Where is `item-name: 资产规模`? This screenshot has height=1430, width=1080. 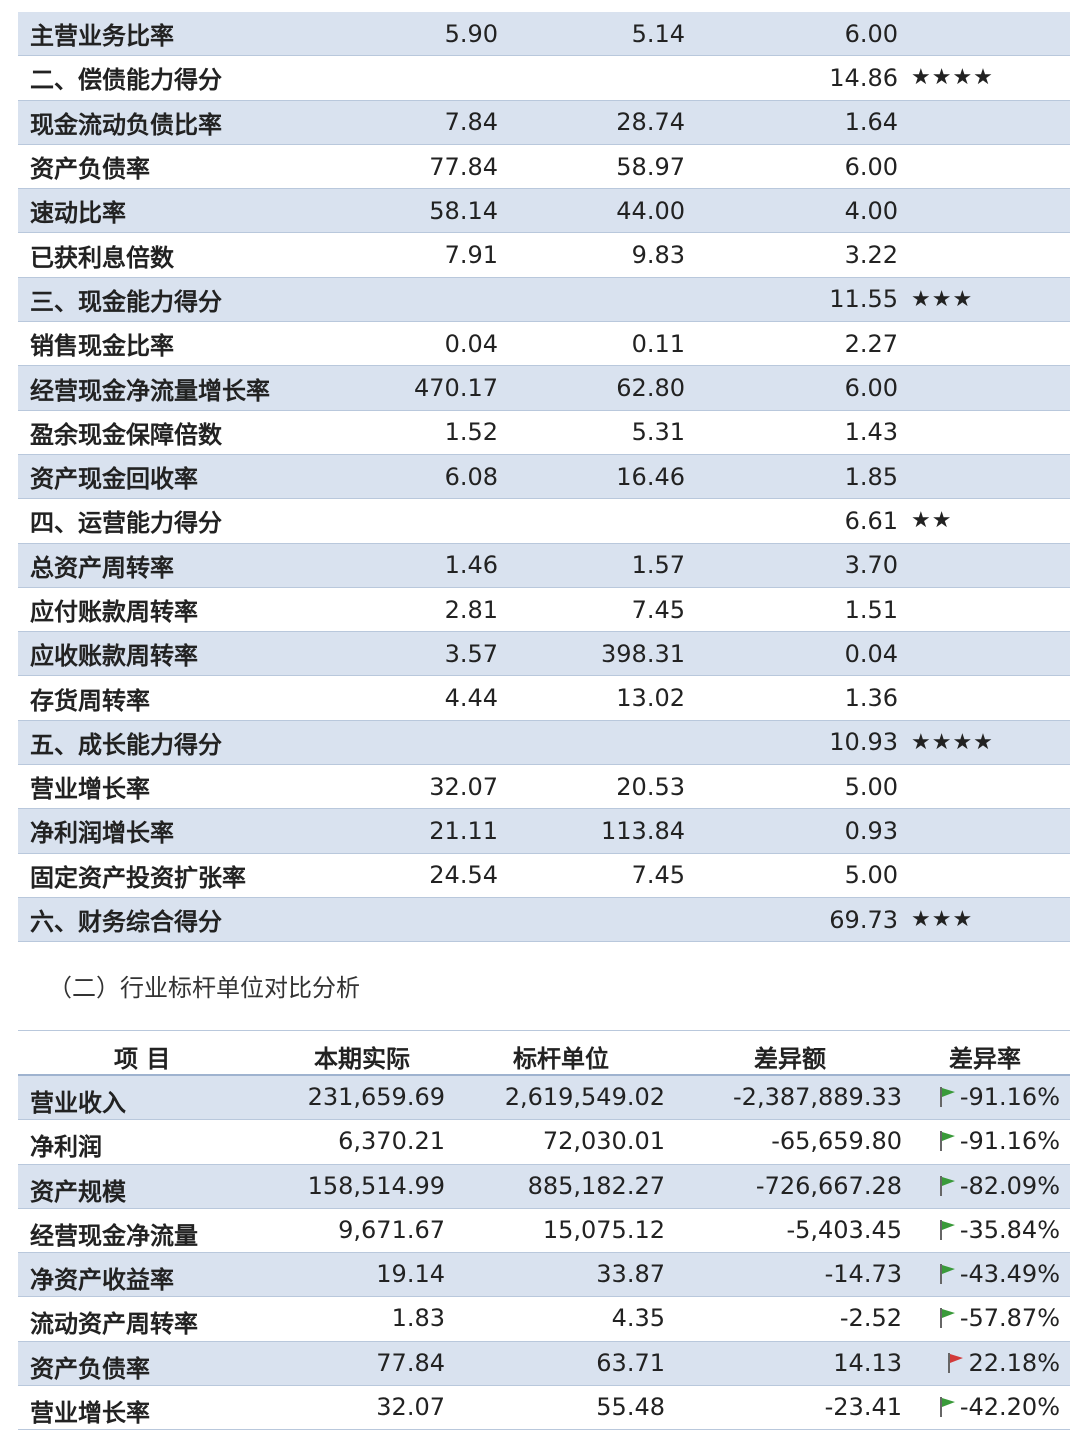
item-name: 资产规模 is located at coordinates (78, 1191).